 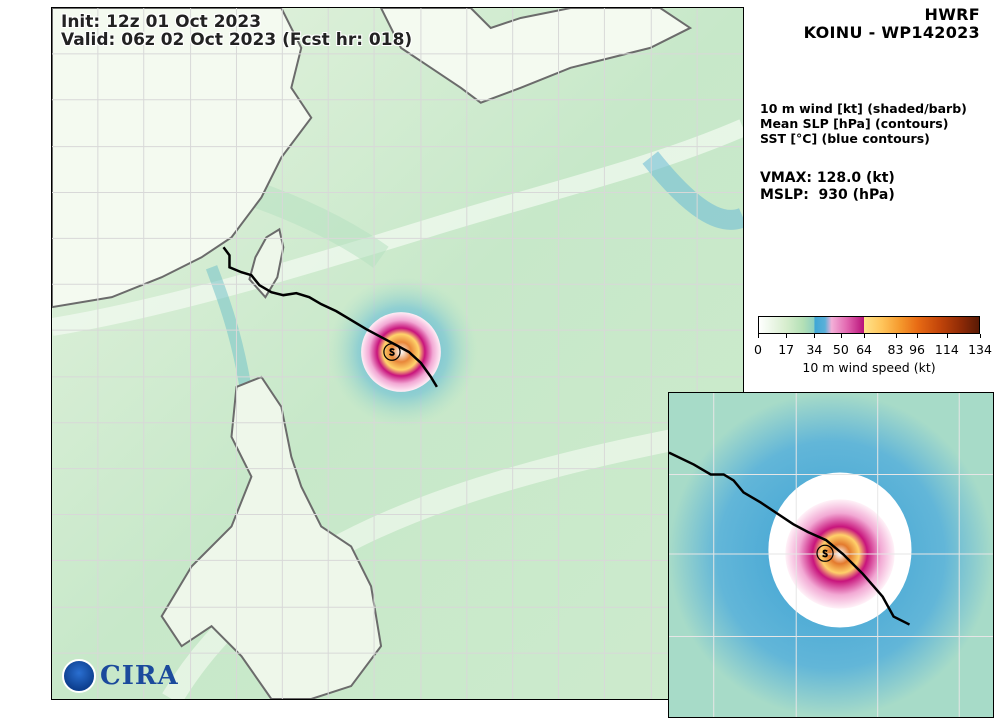 I want to click on colorbar-tick-label: 0, so click(x=758, y=349).